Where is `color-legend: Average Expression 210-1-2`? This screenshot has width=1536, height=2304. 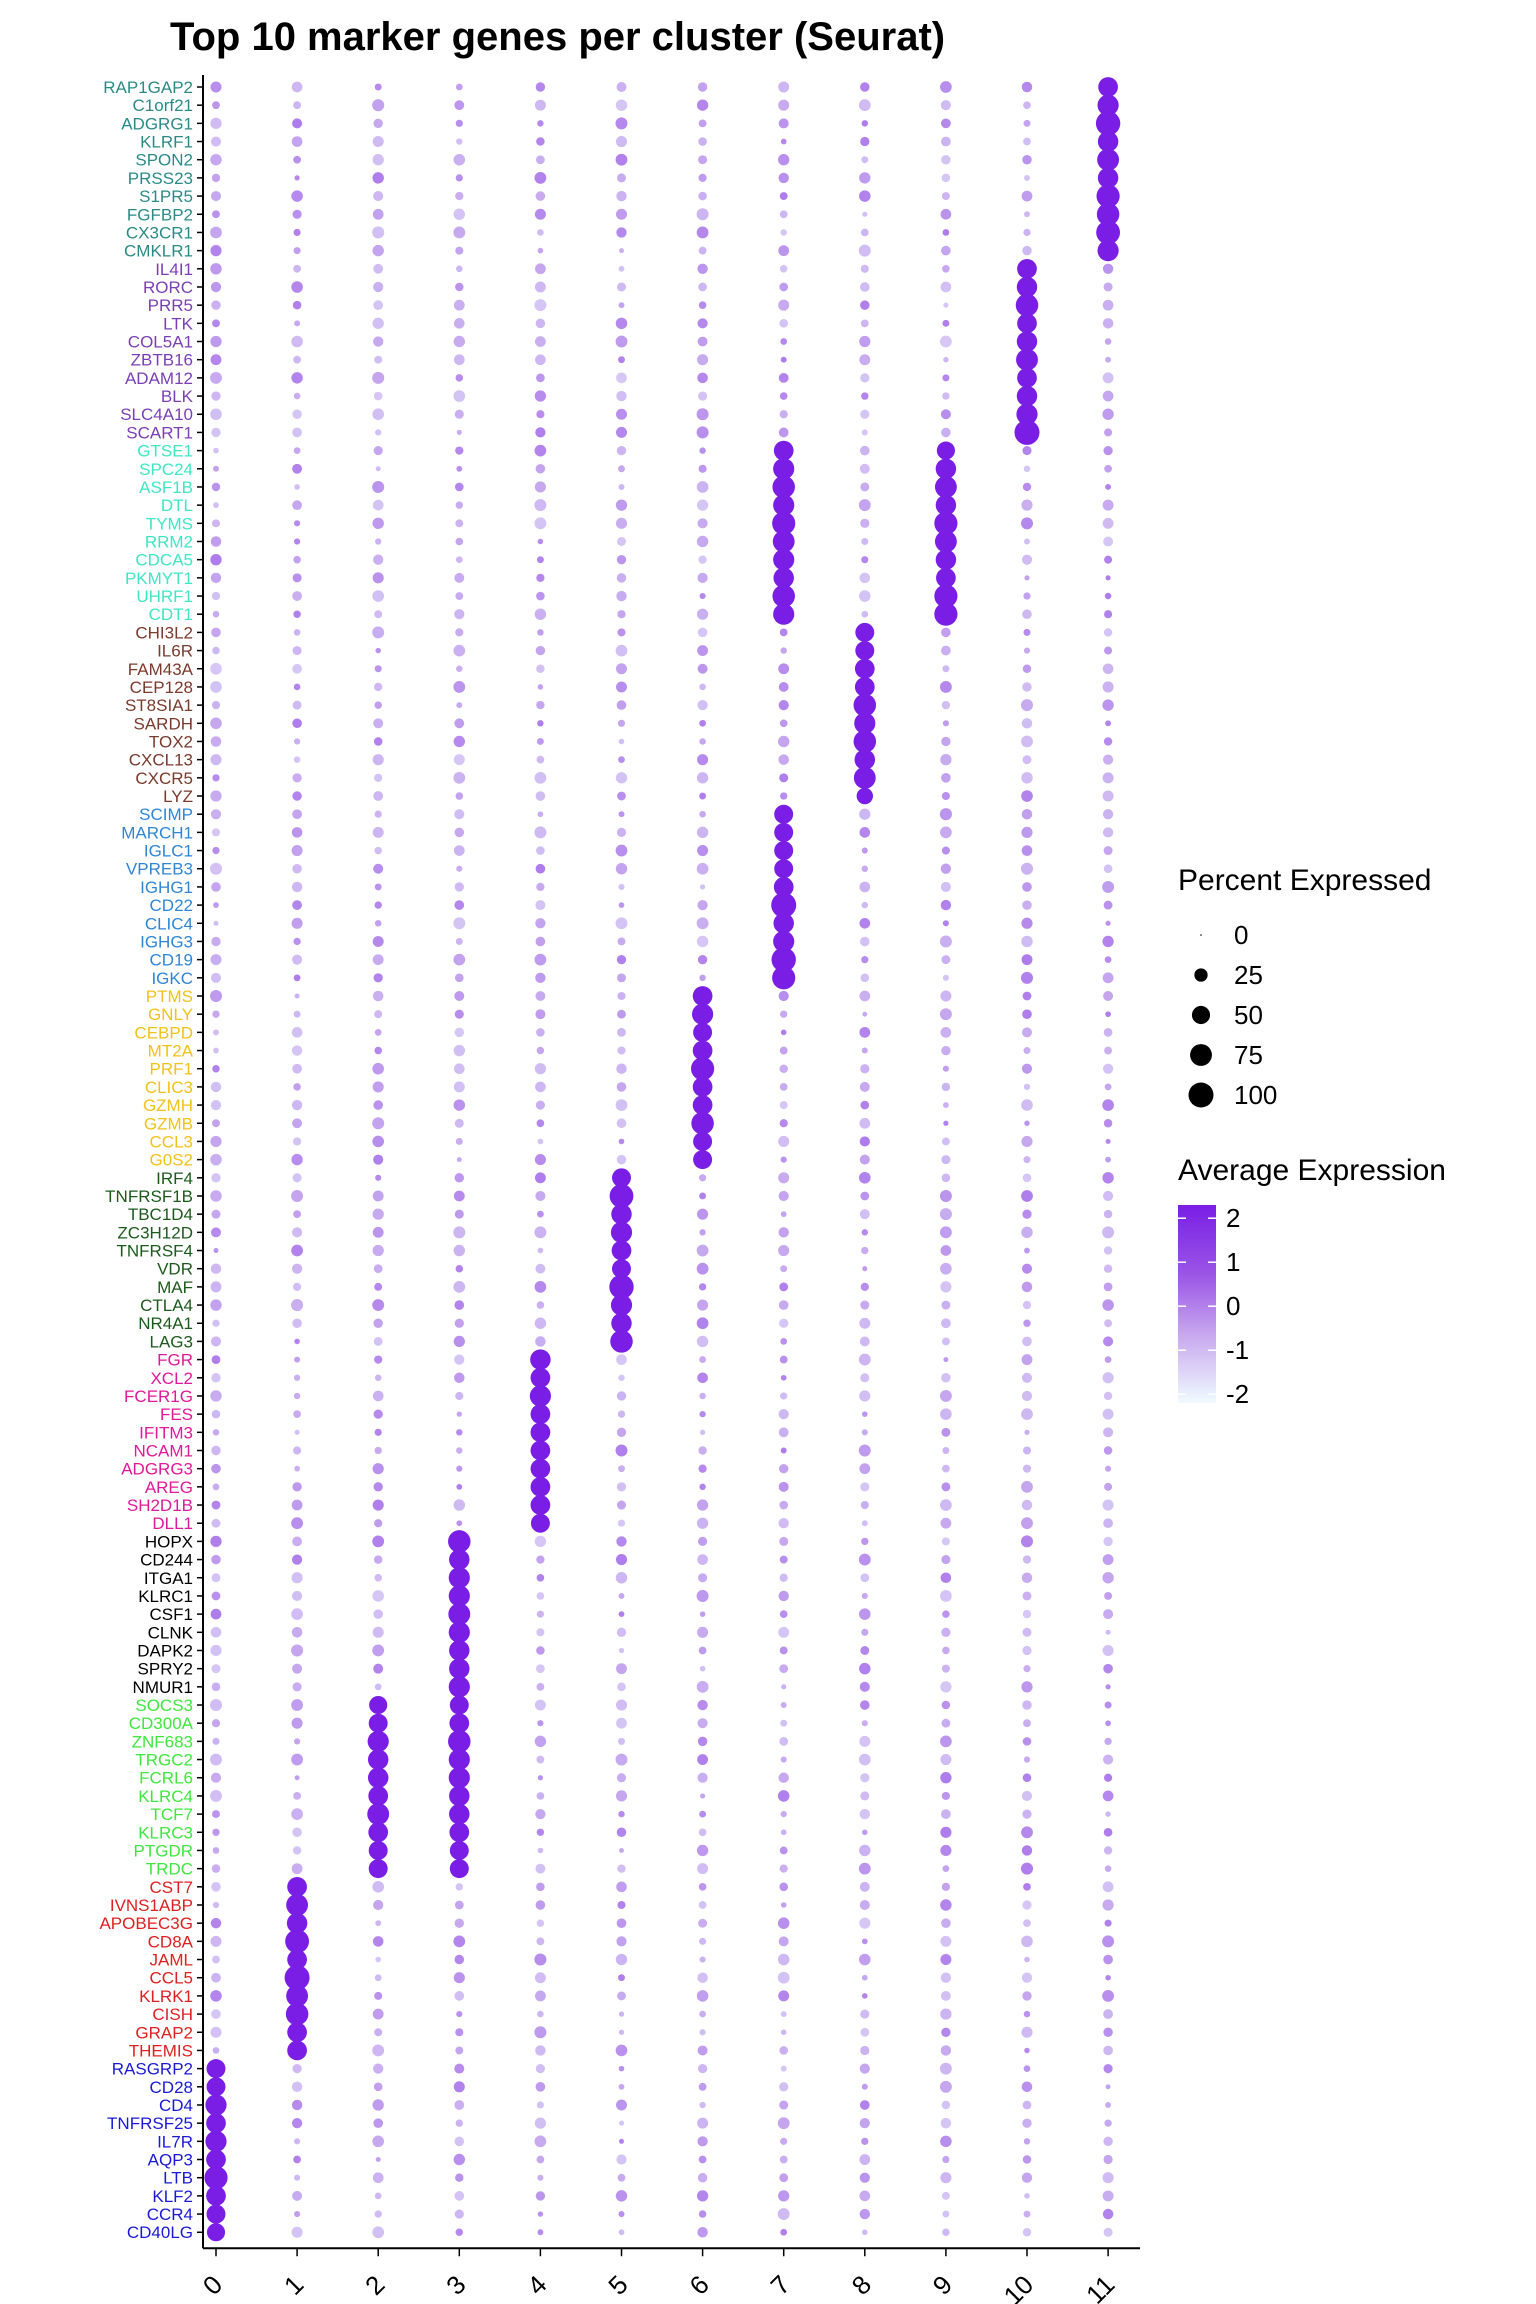 color-legend: Average Expression 210-1-2 is located at coordinates (1312, 1281).